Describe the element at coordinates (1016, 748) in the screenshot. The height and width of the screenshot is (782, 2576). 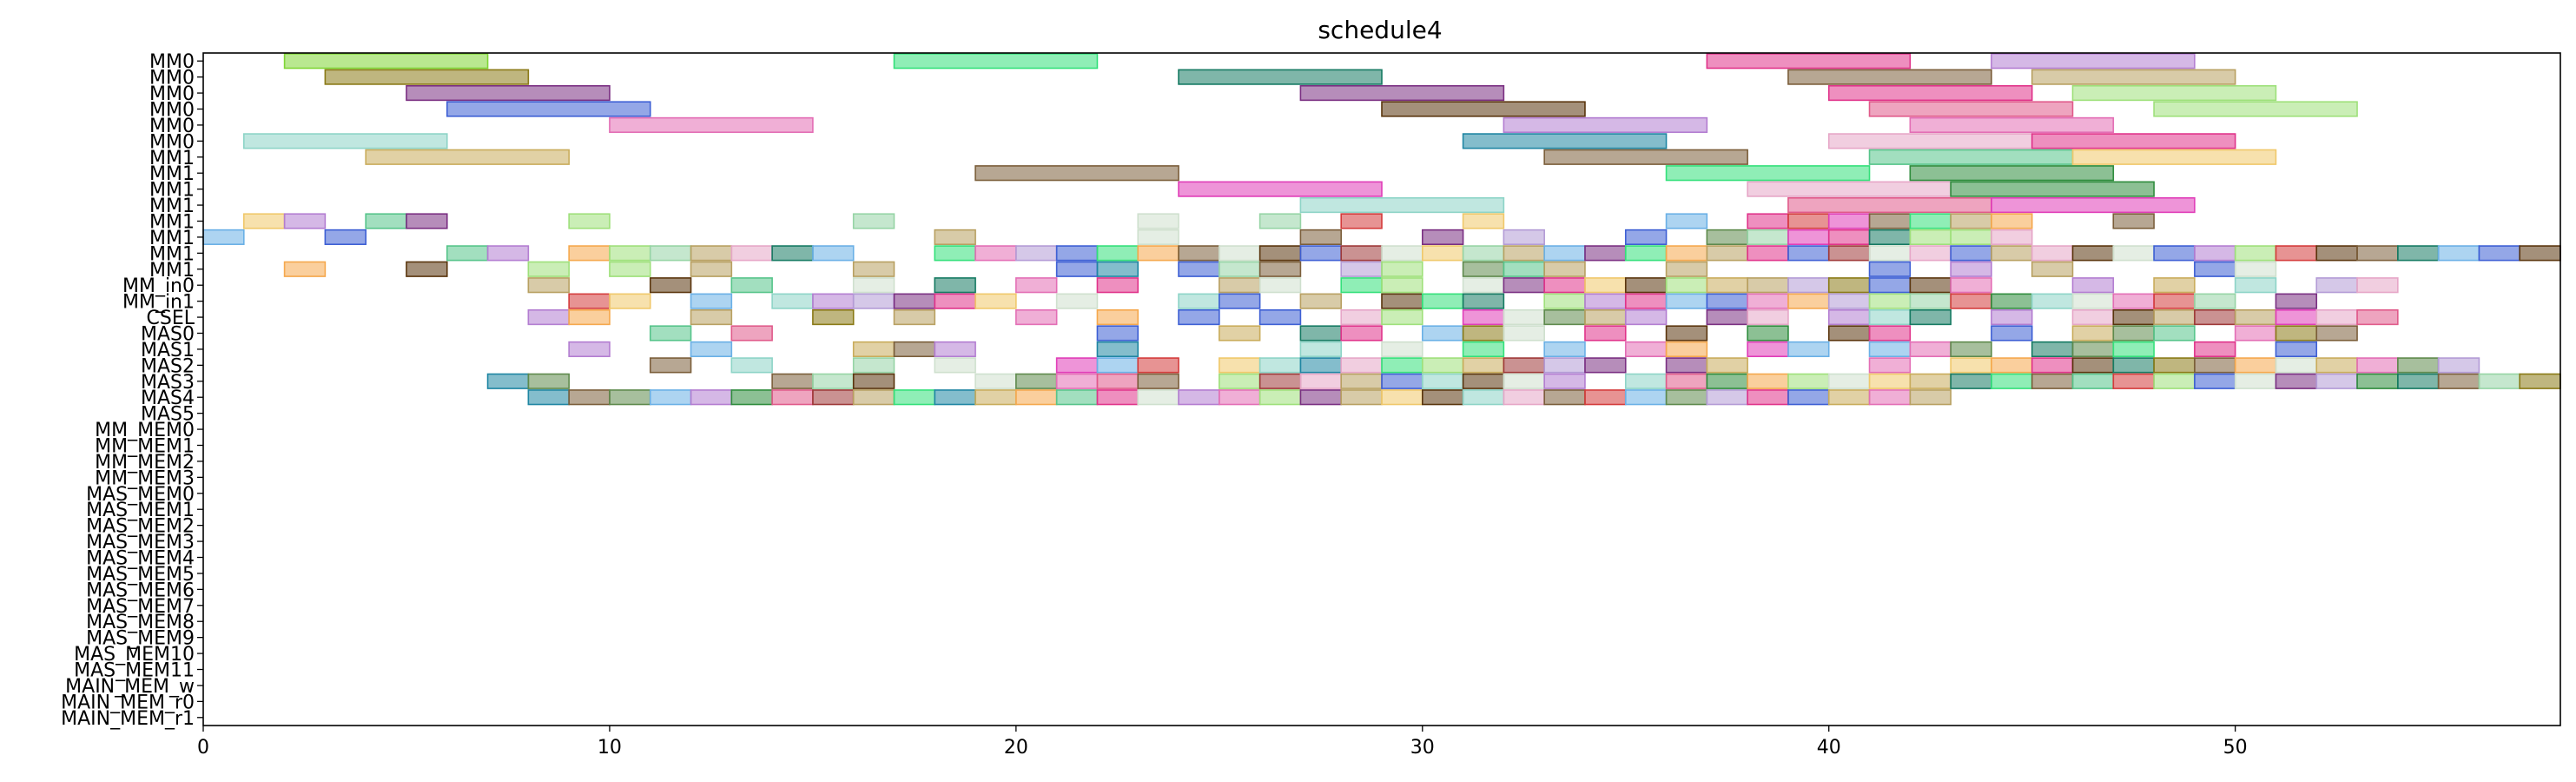
I see `x-tick-label: 20` at that location.